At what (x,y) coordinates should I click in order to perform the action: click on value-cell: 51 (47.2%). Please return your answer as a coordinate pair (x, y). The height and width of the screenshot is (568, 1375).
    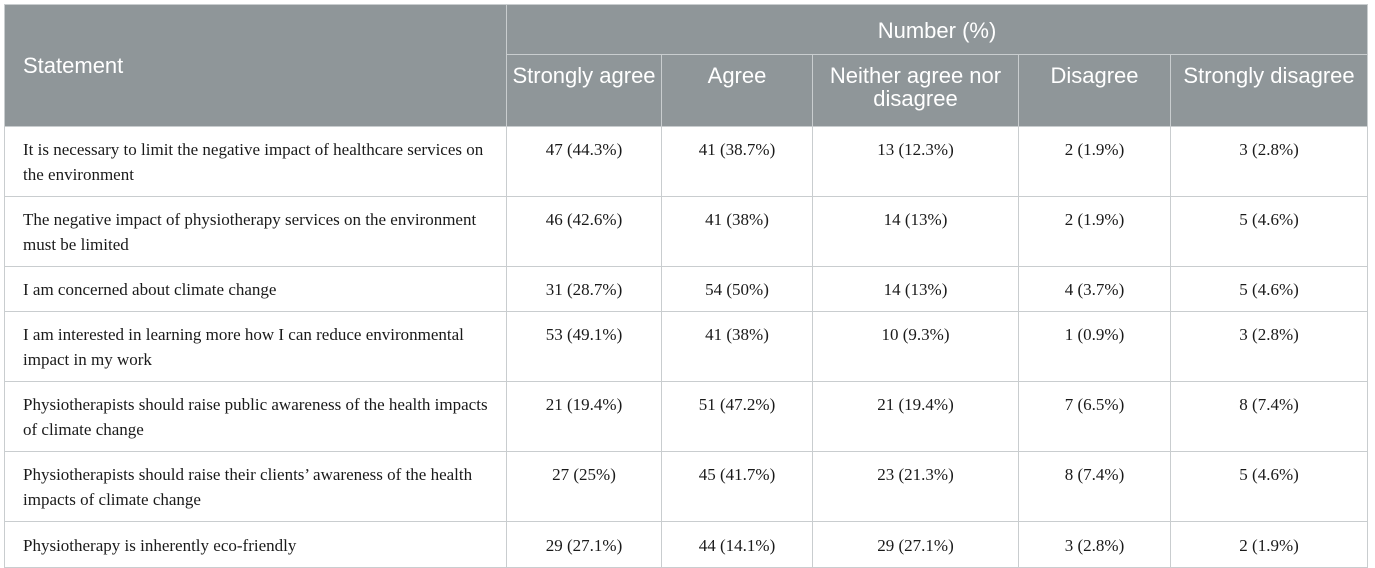
    Looking at the image, I should click on (737, 416).